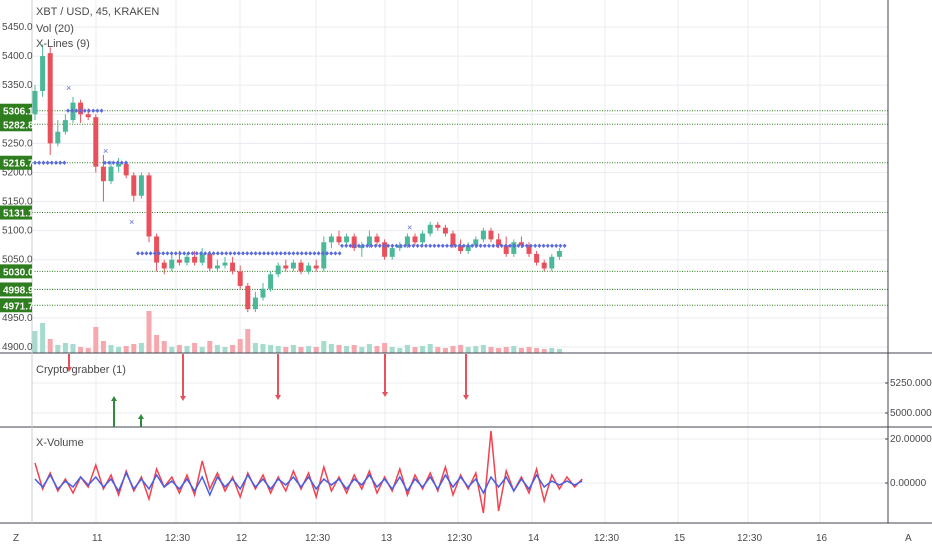 The width and height of the screenshot is (932, 550). I want to click on sell-signal-arrow, so click(278, 397).